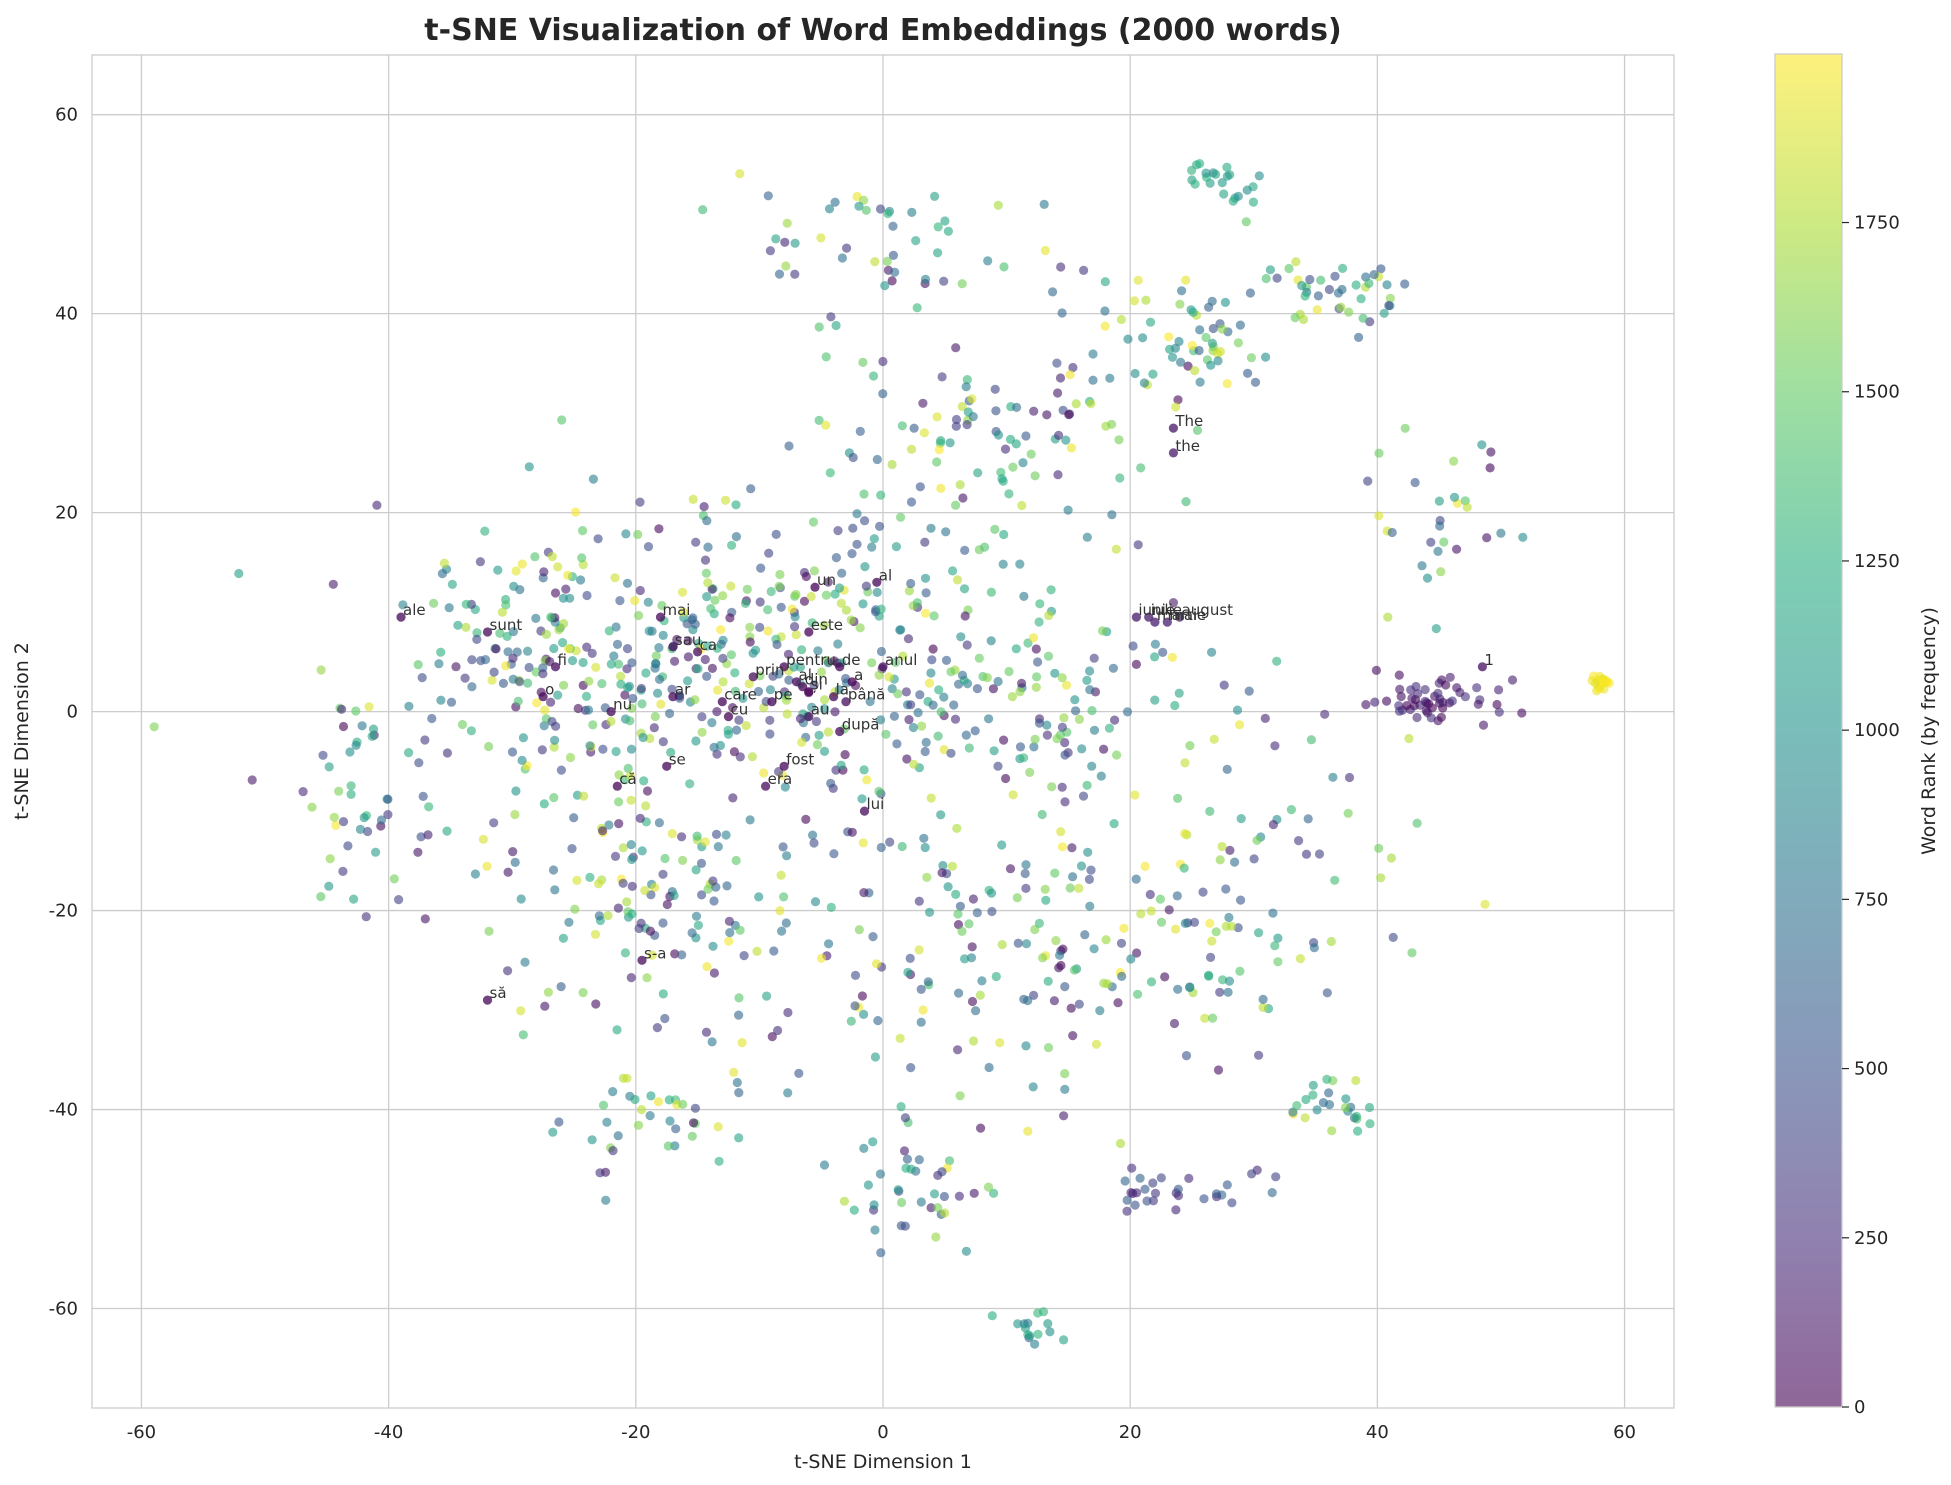 Image resolution: width=1951 pixels, height=1485 pixels. I want to click on colorbar-tick-label: 0, so click(1859, 1407).